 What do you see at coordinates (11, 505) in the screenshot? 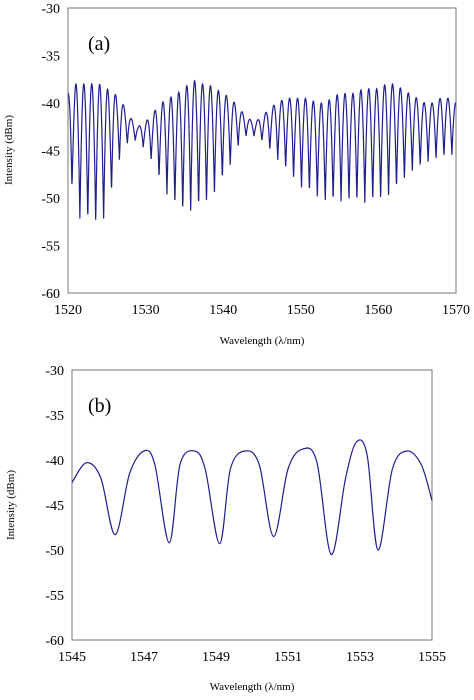
I see `y-axis-label-b: Intensity (dBm)` at bounding box center [11, 505].